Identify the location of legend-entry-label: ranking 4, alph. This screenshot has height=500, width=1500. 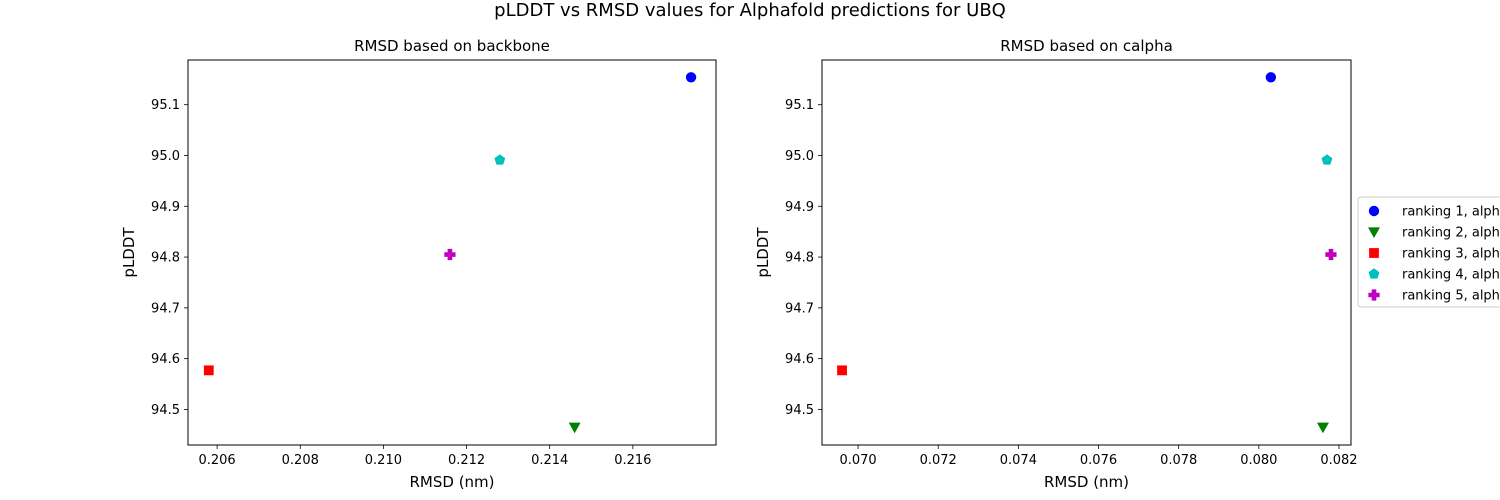
(1451, 275).